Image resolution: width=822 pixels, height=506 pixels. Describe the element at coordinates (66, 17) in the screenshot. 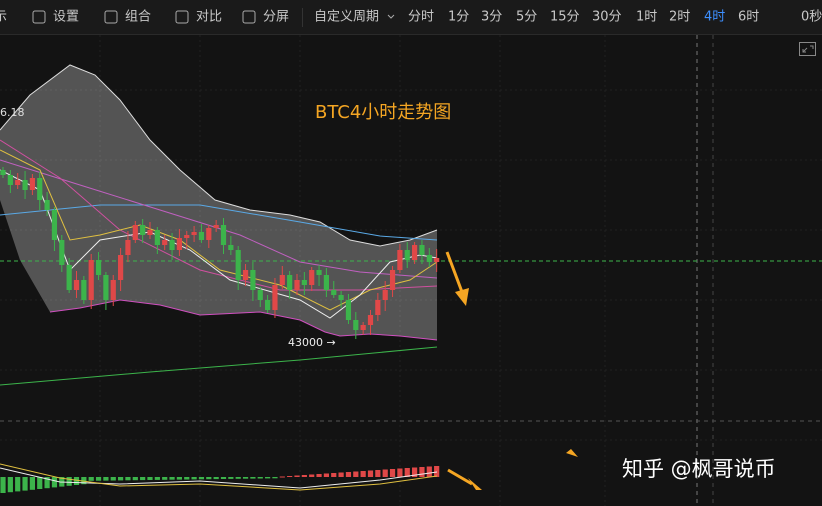

I see `tool-button: 设置` at that location.